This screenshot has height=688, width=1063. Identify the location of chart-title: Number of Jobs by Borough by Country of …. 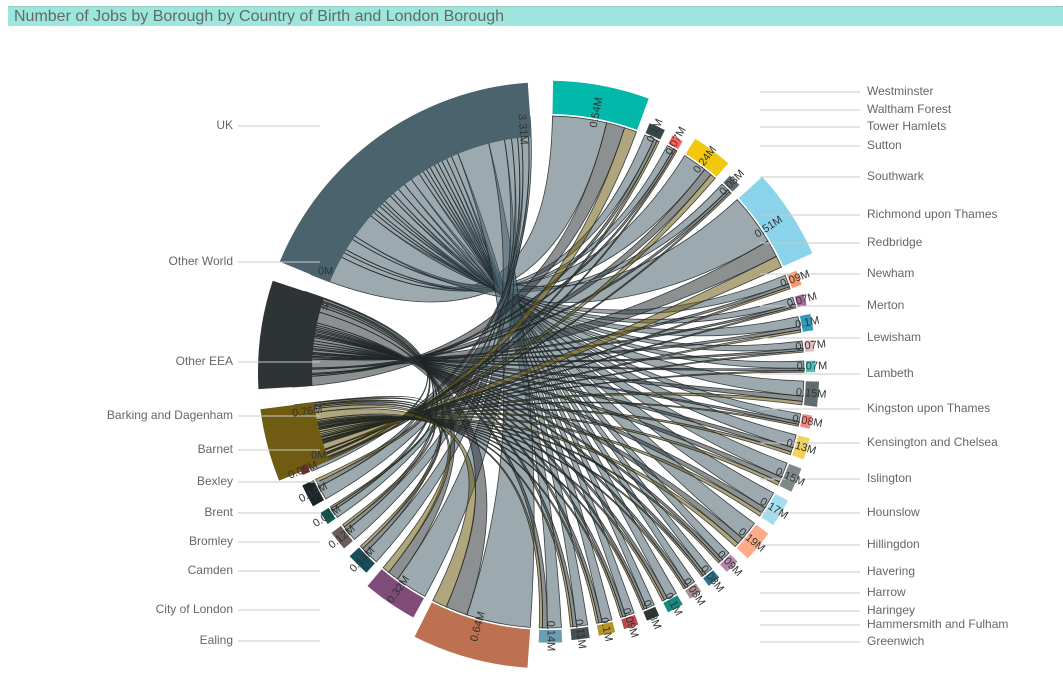
(259, 16).